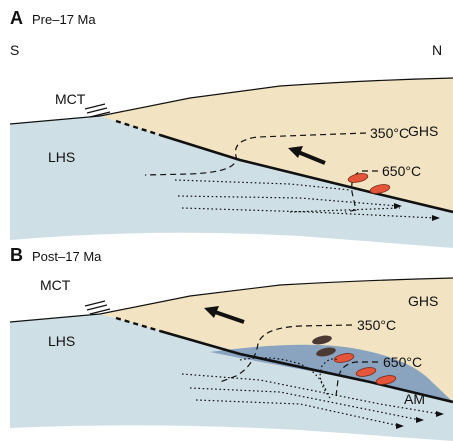  What do you see at coordinates (255, 154) in the screenshot?
I see `isotherm-350-a` at bounding box center [255, 154].